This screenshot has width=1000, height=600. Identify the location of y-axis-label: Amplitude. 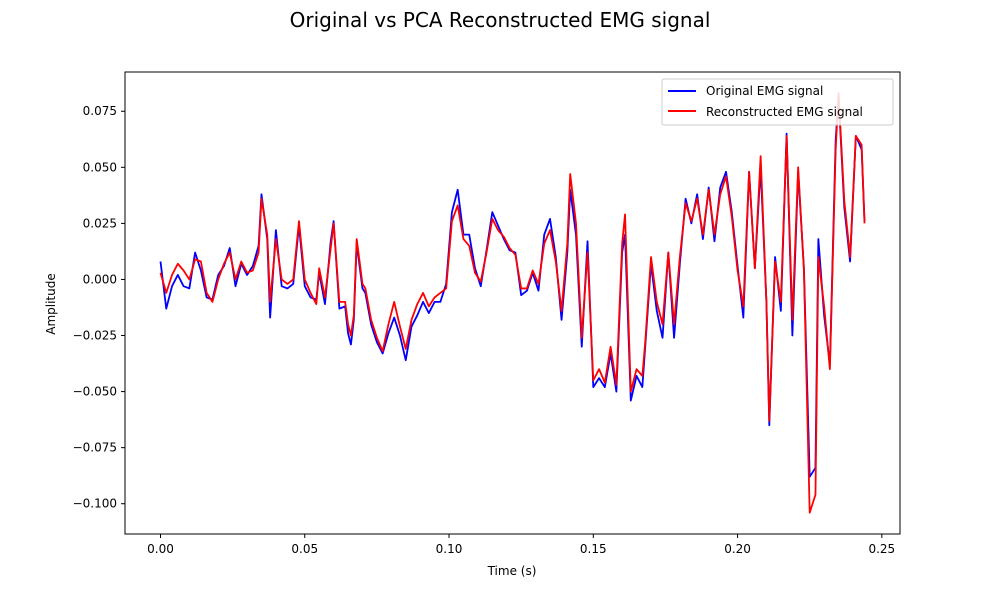
(51, 304).